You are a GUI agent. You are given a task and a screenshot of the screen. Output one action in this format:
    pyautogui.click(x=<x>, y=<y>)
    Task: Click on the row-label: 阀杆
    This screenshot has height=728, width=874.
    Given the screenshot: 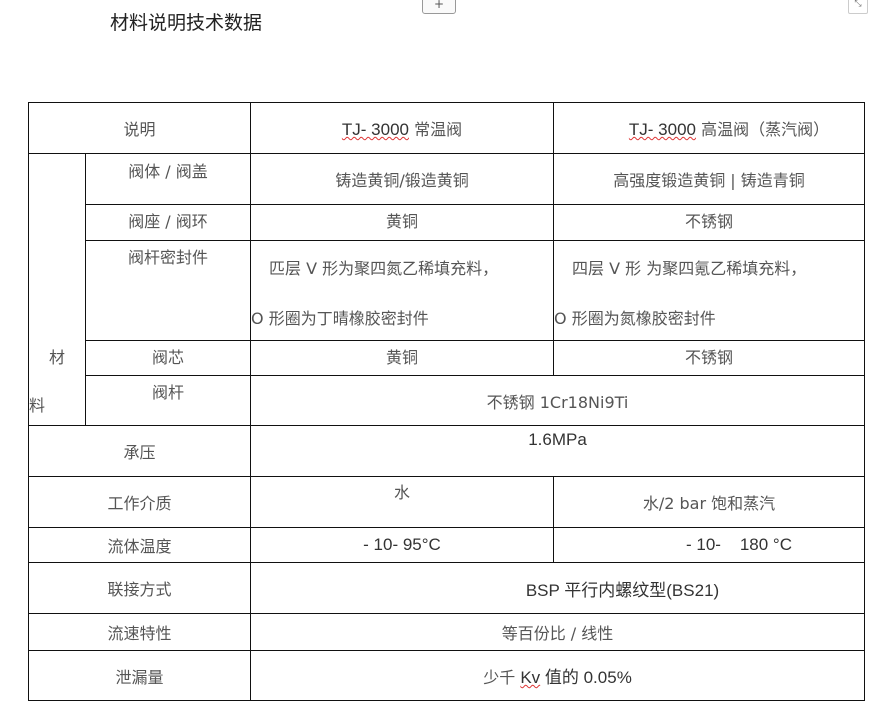 What is the action you would take?
    pyautogui.click(x=168, y=400)
    